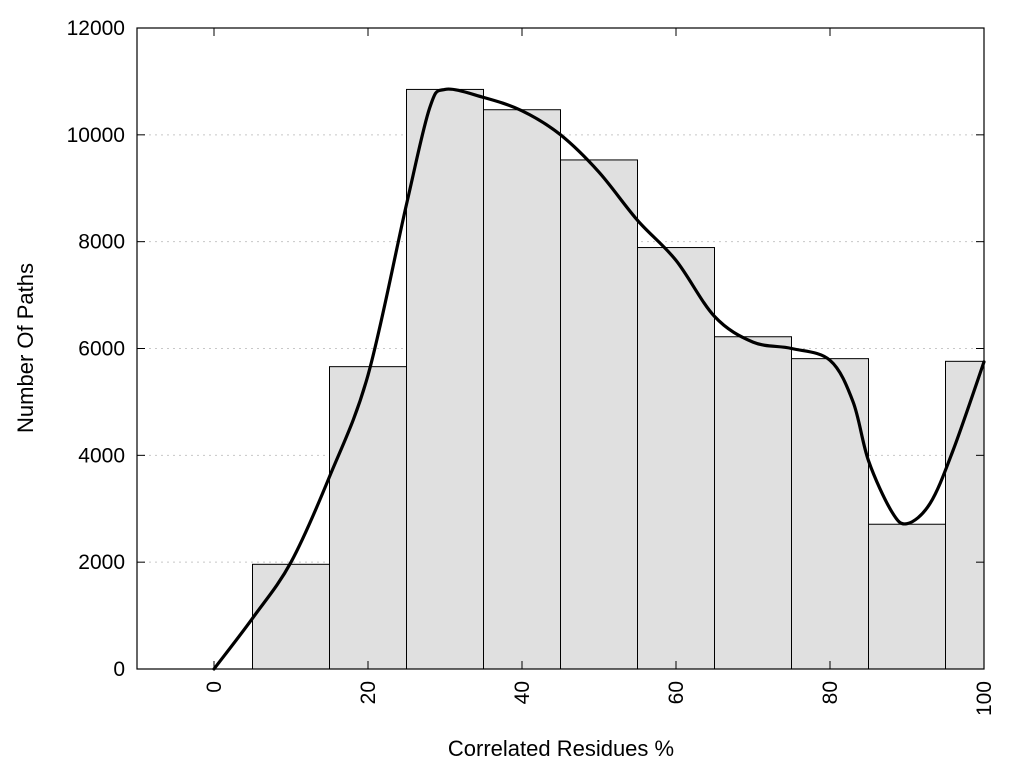 The height and width of the screenshot is (768, 1024). What do you see at coordinates (561, 748) in the screenshot?
I see `x-axis-label: Correlated Residues %` at bounding box center [561, 748].